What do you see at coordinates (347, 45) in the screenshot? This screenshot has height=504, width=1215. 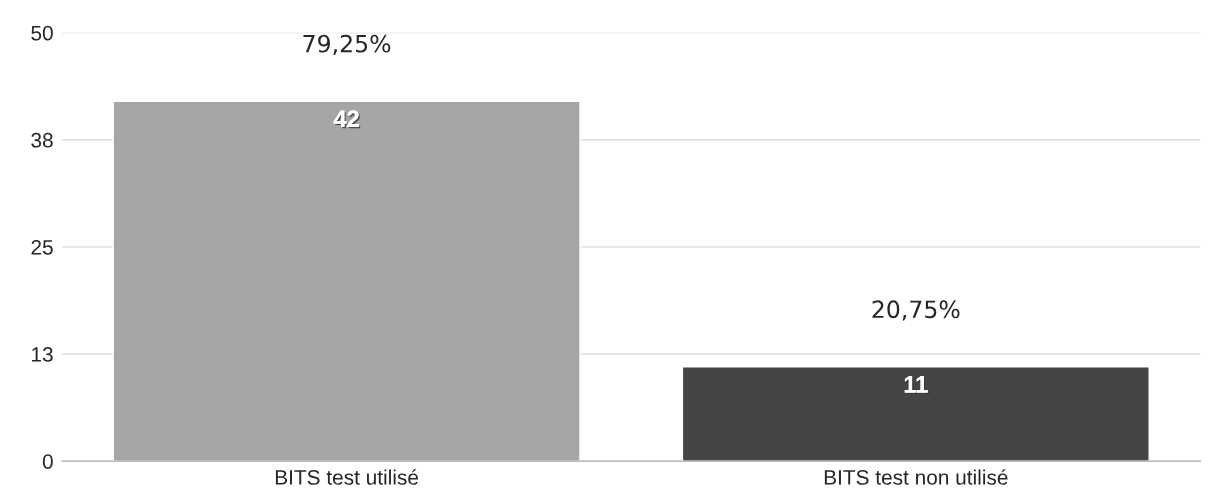 I see `annotation: 79,25%` at bounding box center [347, 45].